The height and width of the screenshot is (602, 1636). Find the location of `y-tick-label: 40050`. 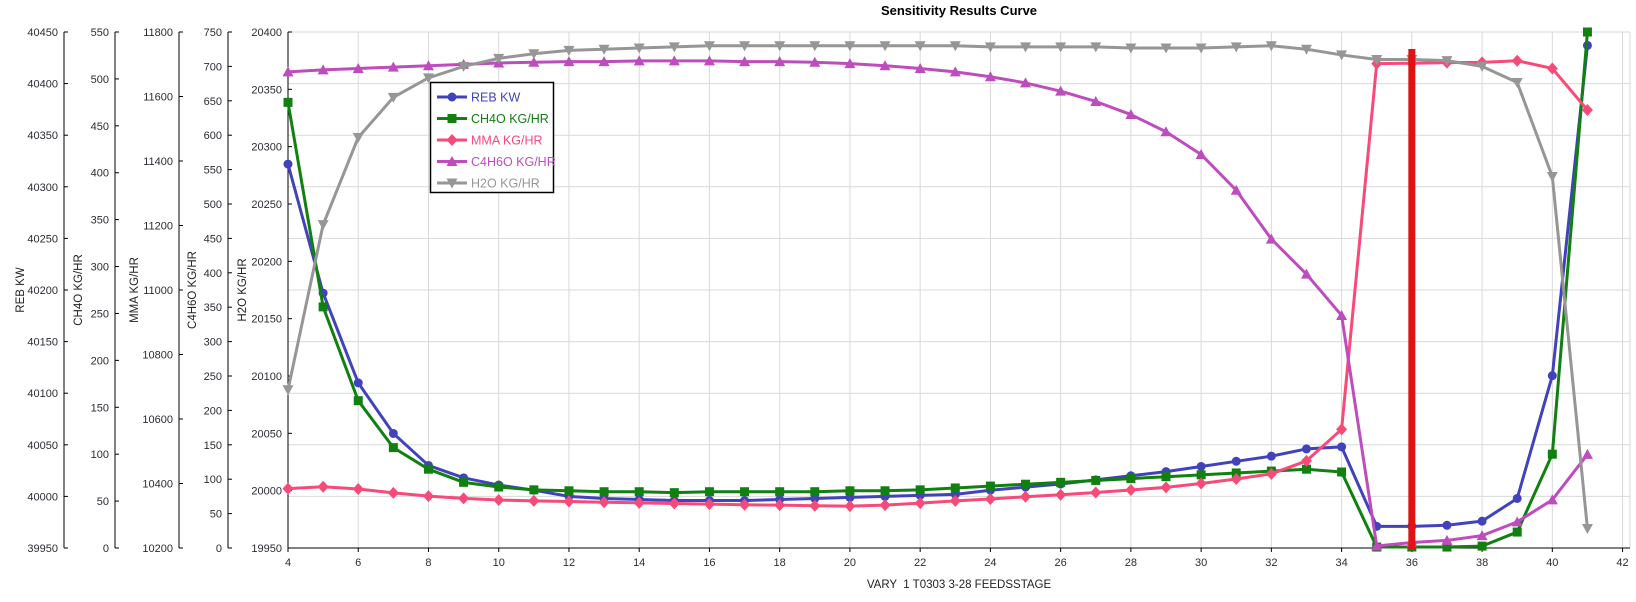

y-tick-label: 40050 is located at coordinates (42, 446).